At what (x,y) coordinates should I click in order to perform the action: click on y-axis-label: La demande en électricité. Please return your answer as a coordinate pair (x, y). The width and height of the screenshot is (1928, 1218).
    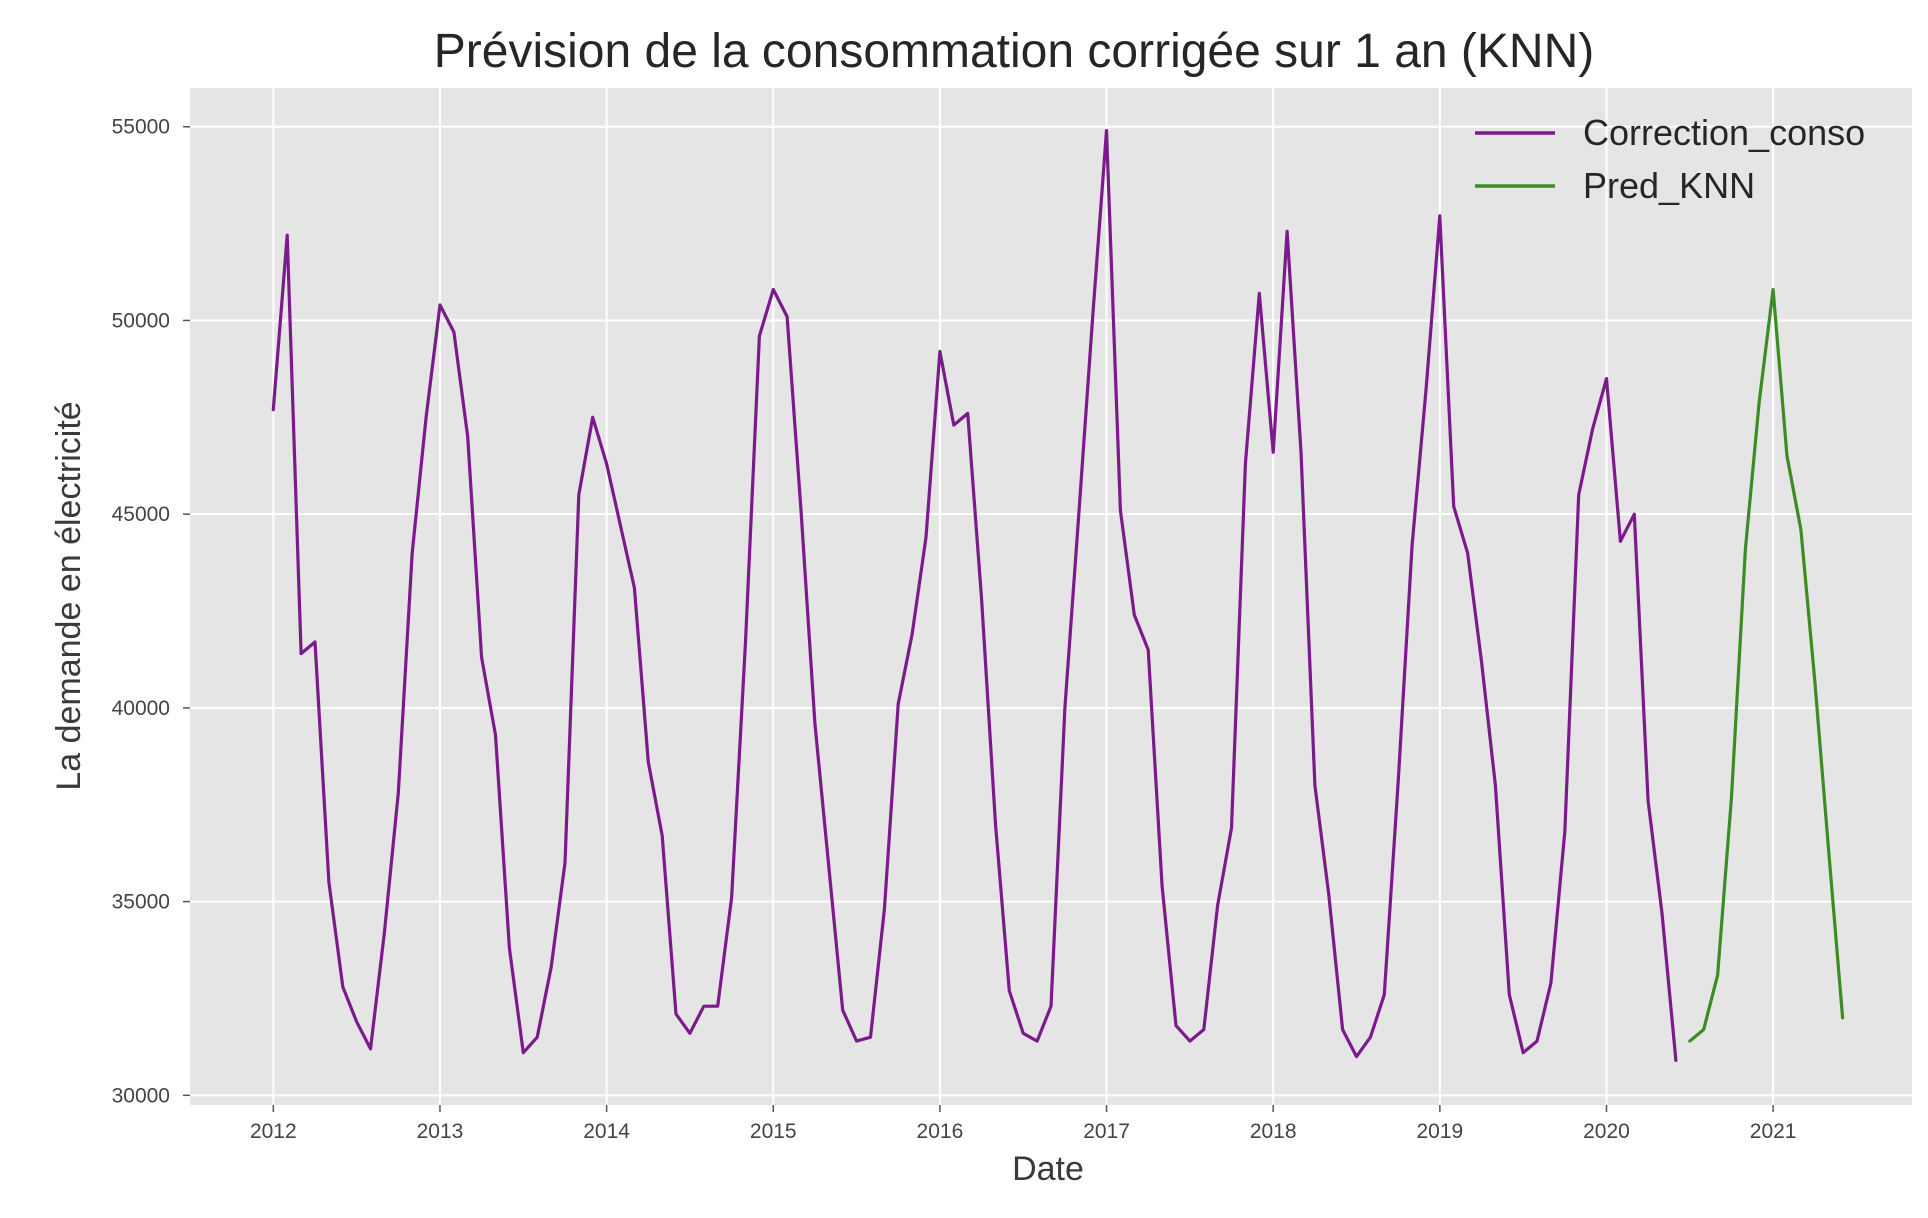
    Looking at the image, I should click on (69, 595).